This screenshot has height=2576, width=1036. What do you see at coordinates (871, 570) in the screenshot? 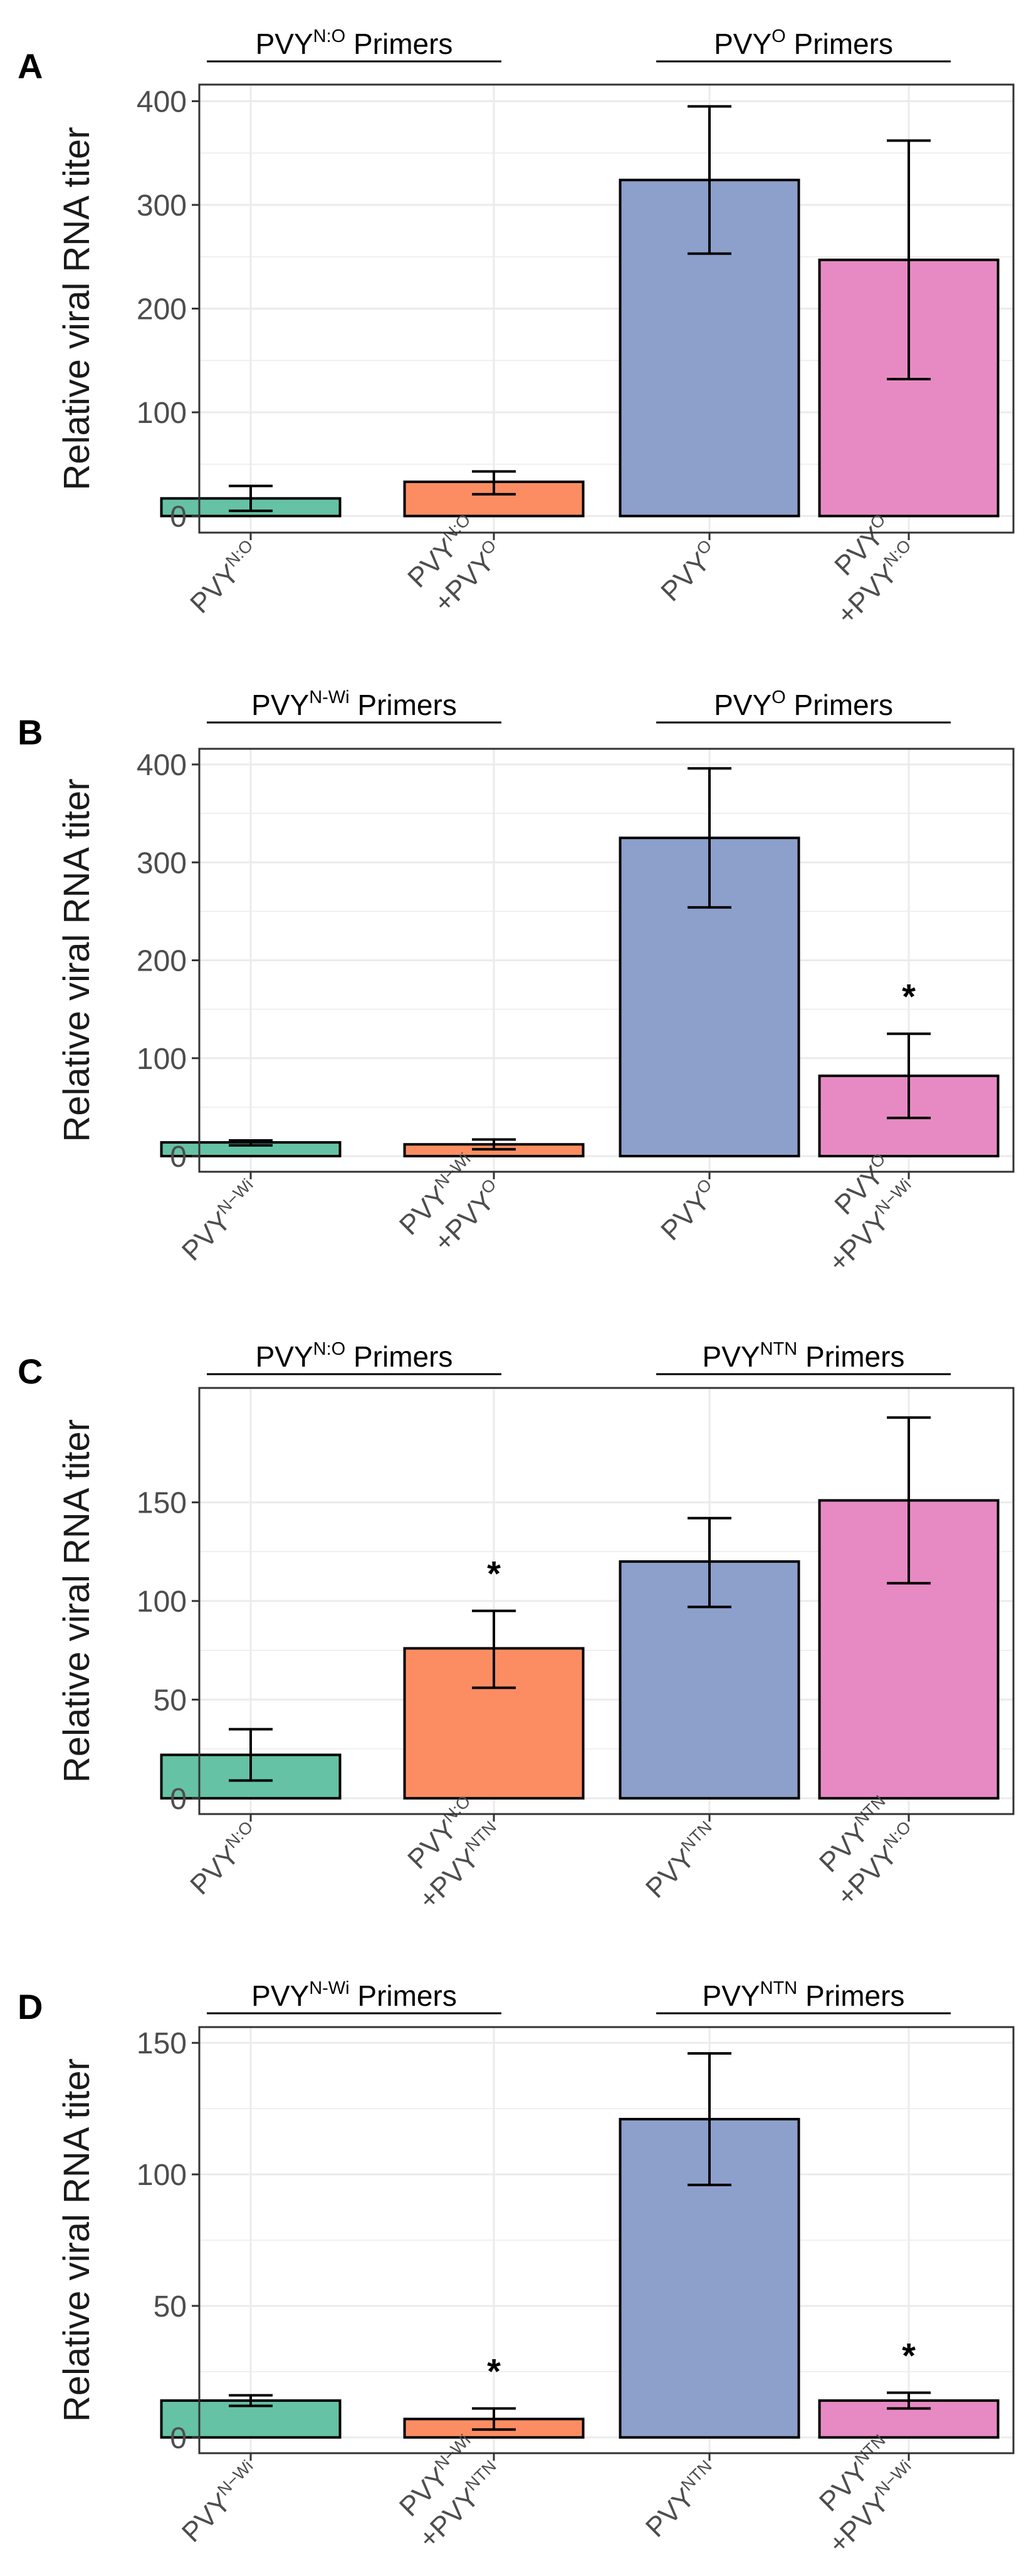
I see `x-tick-label: PVYO+PVYN:O` at bounding box center [871, 570].